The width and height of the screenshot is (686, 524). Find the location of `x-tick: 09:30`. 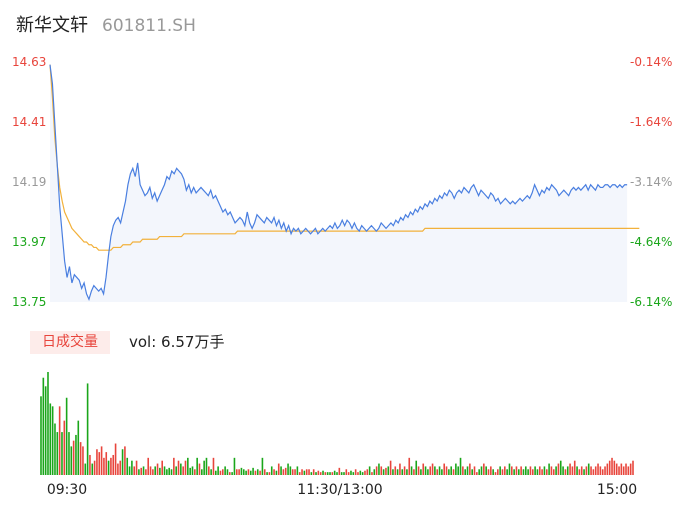

x-tick: 09:30 is located at coordinates (67, 490).